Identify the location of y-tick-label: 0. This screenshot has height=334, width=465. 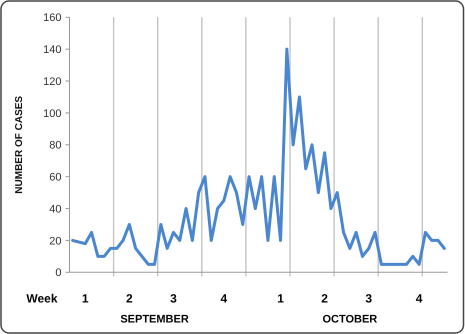
(58, 273).